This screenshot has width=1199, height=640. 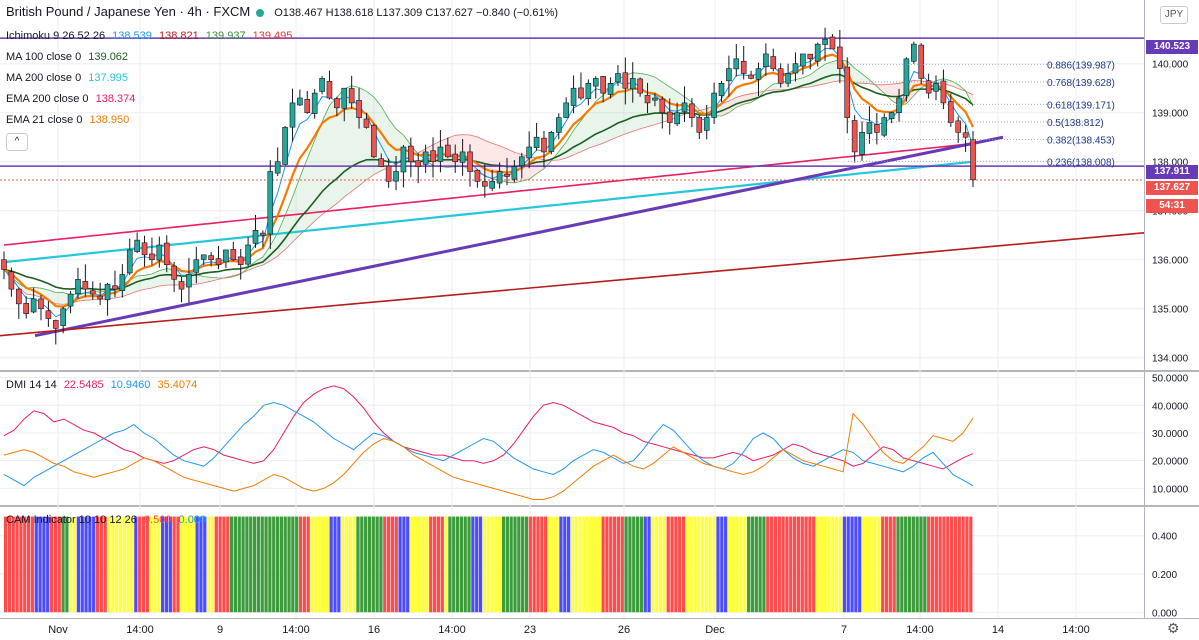 What do you see at coordinates (69, 120) in the screenshot?
I see `legend-ema21: EMA 21 close 0 138.950` at bounding box center [69, 120].